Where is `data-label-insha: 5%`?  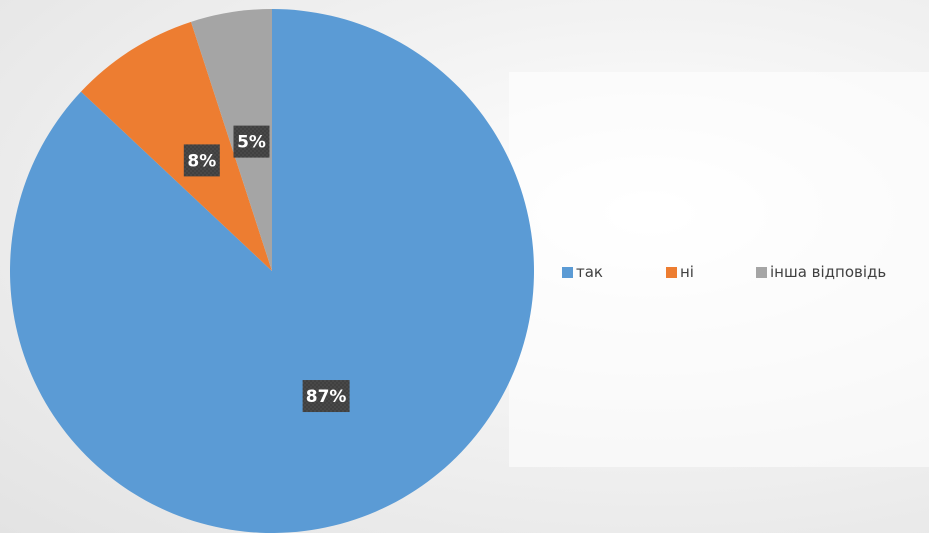
data-label-insha: 5% is located at coordinates (251, 141).